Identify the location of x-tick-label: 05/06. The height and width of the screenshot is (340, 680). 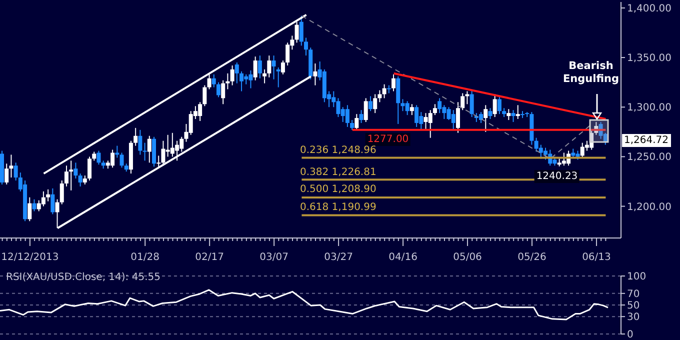
(467, 257).